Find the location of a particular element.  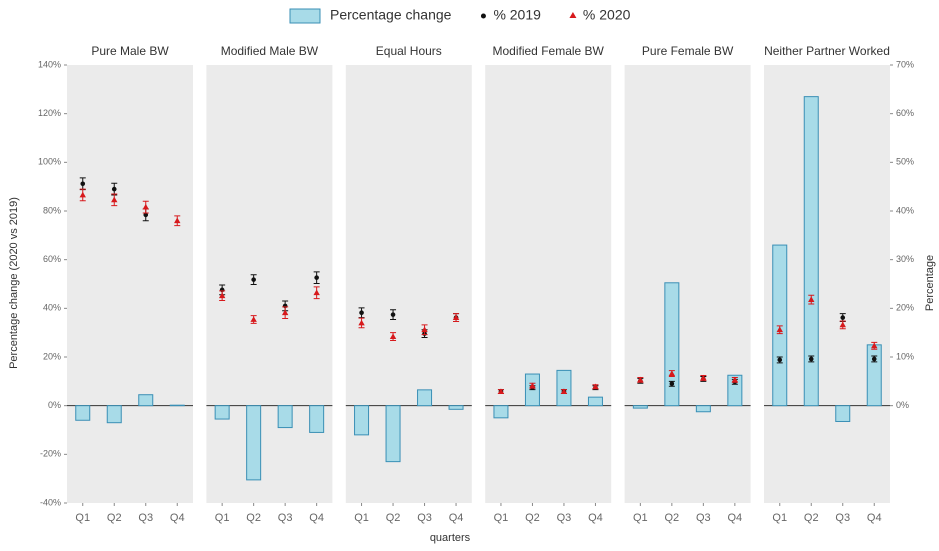

panel-title: Modified Male BW is located at coordinates (270, 51).